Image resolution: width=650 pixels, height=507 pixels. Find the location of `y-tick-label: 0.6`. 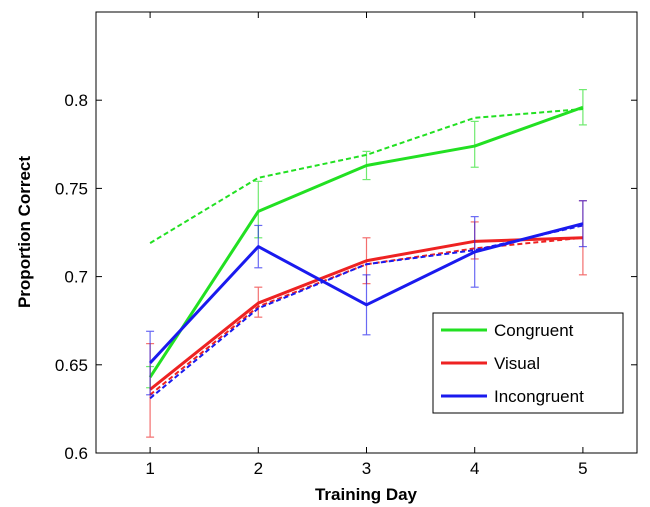

y-tick-label: 0.6 is located at coordinates (76, 453).